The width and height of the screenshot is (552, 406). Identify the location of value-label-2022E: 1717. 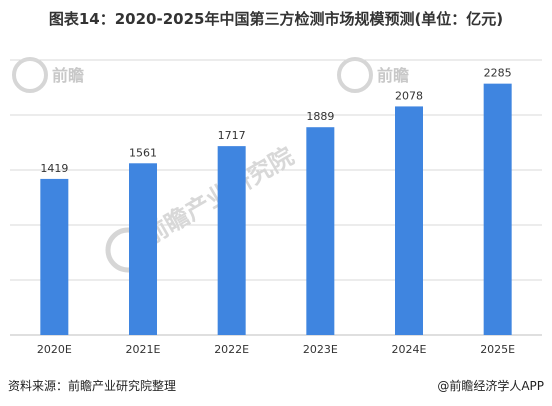
(232, 135).